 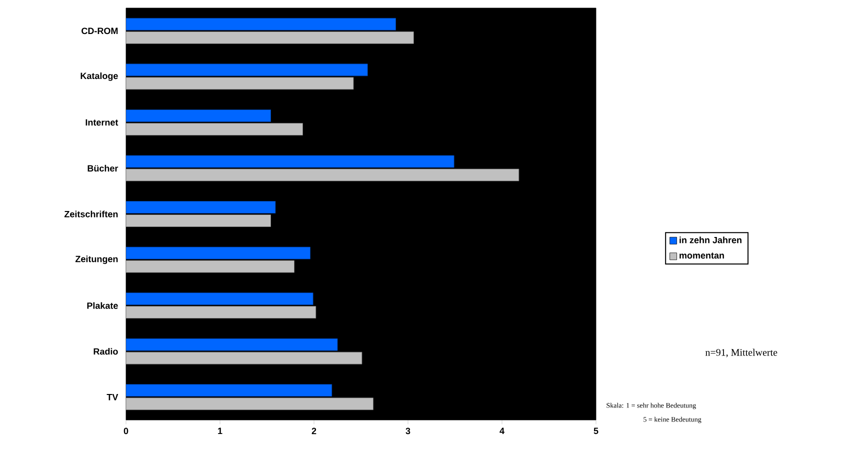 I want to click on x-tick-label: 2, so click(x=314, y=431).